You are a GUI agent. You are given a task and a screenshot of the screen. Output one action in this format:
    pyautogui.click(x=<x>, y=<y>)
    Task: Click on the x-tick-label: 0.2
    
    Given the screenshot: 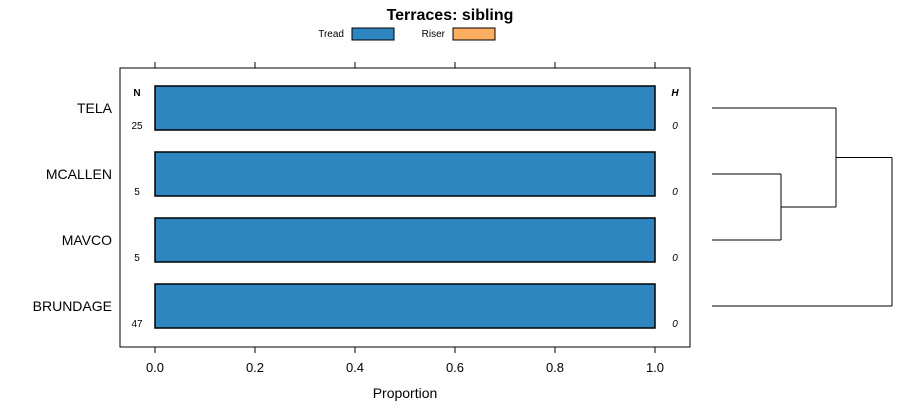 What is the action you would take?
    pyautogui.click(x=255, y=367)
    